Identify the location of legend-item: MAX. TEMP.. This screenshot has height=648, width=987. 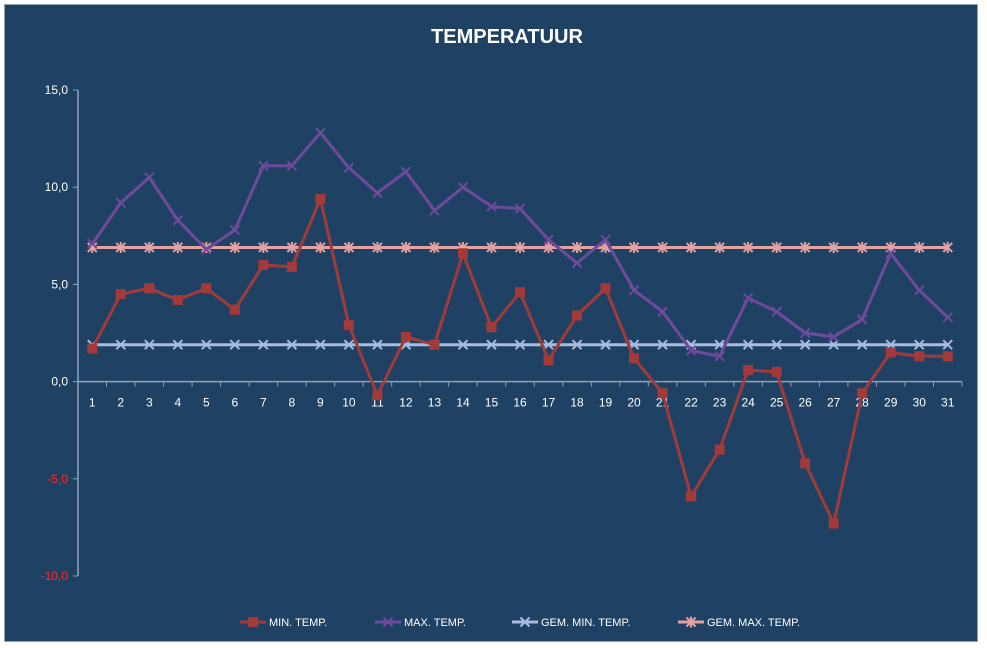
(420, 622).